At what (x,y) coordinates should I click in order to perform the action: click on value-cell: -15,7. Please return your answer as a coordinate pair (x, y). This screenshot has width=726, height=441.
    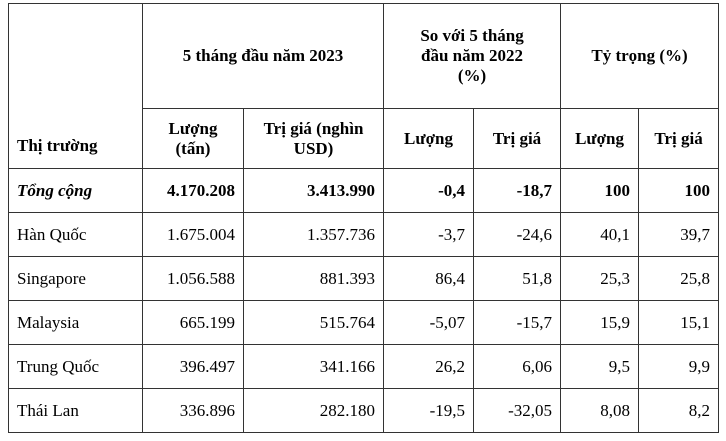
    Looking at the image, I should click on (517, 322).